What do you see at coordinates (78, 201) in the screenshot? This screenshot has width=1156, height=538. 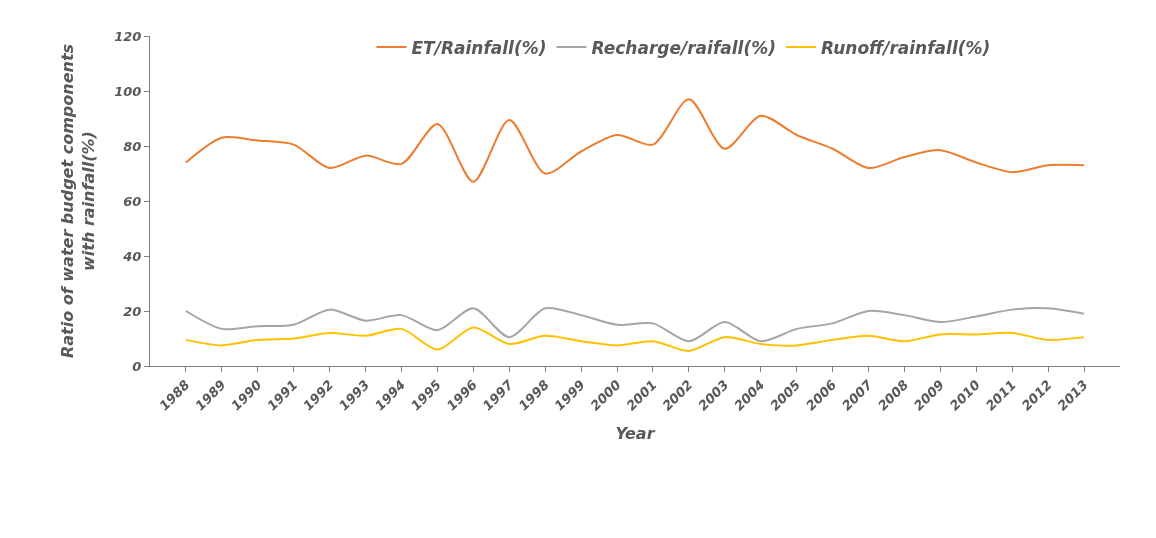 I see `y-axis-title: Ratio of water budget components with rainfall(%)` at bounding box center [78, 201].